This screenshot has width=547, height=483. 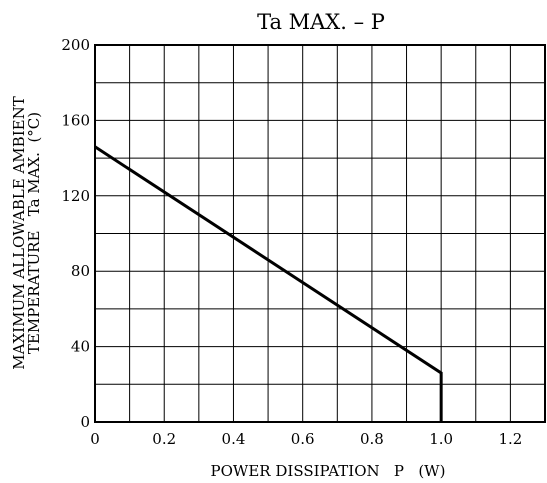 I want to click on y-tick-label: 200, so click(x=75, y=45).